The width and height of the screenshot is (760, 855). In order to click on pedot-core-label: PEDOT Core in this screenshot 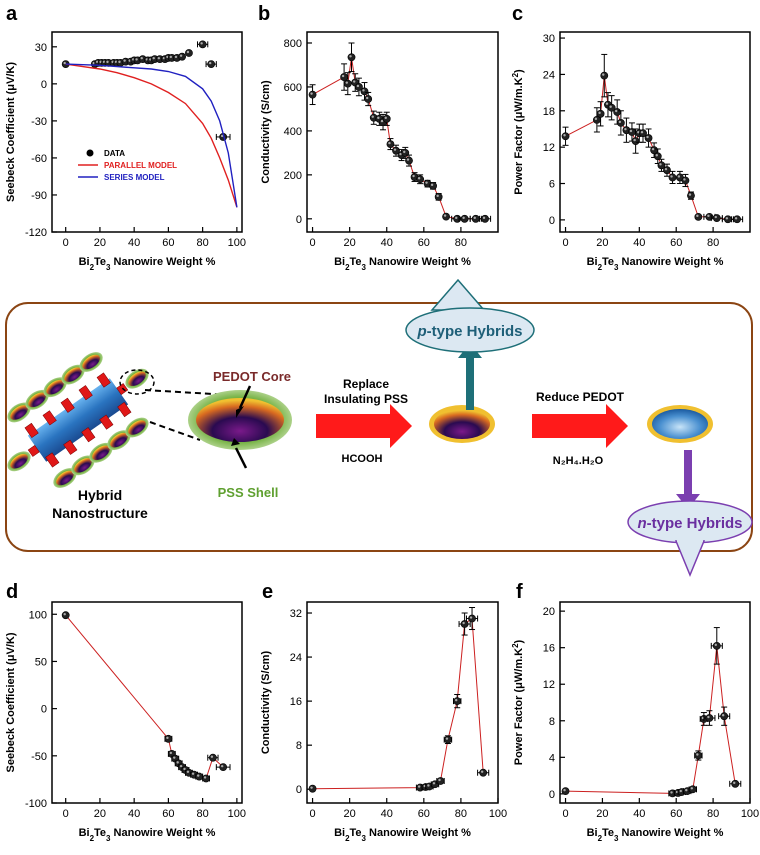, I will do `click(252, 376)`.